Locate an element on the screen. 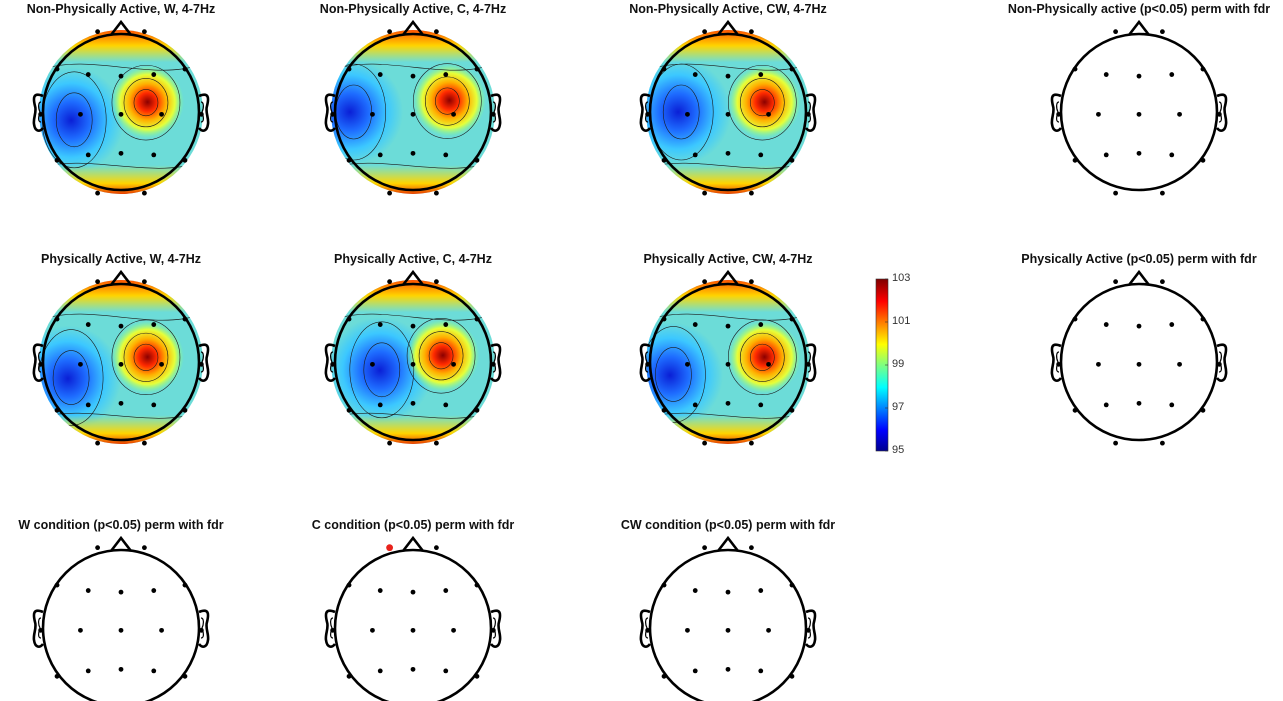 This screenshot has width=1283, height=701. electrode-F3 is located at coordinates (695, 590).